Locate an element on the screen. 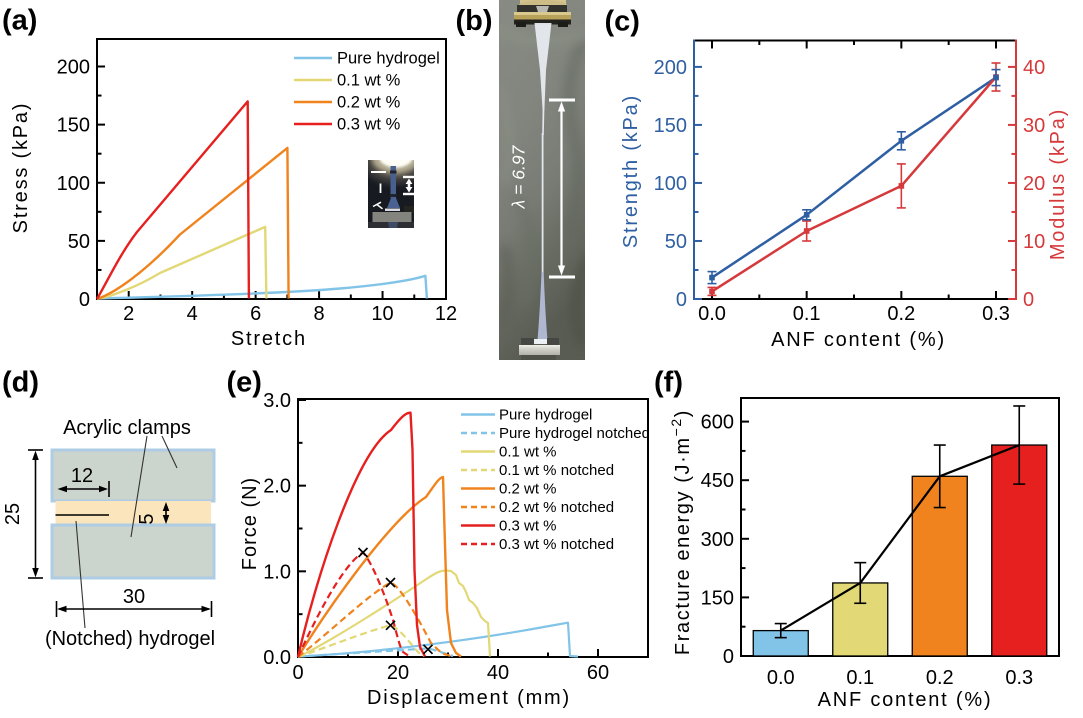 This screenshot has height=718, width=1083. svg-text: 5 is located at coordinates (147, 518).